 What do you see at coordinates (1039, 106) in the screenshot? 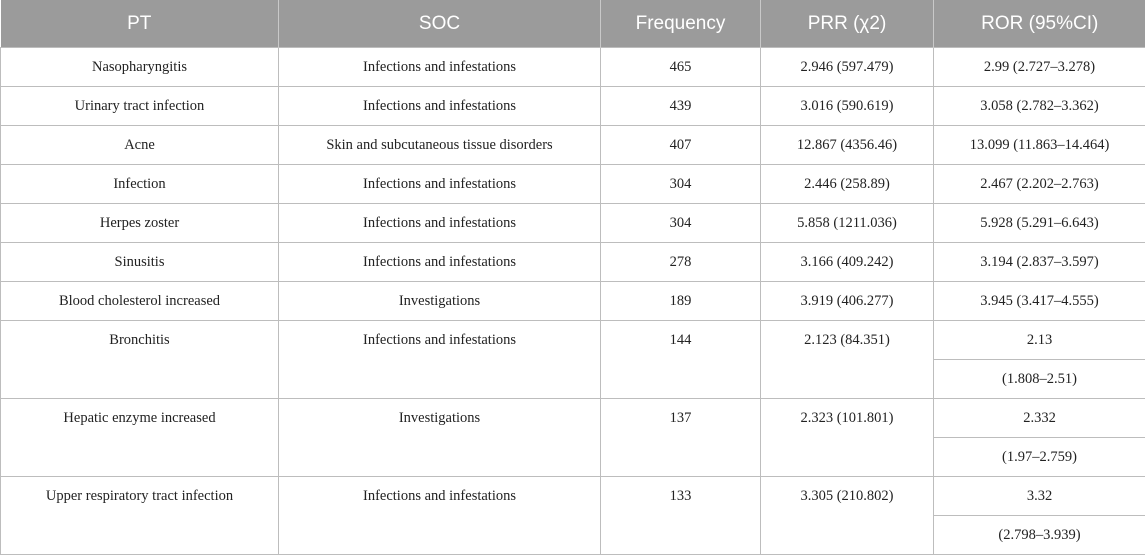
I see `ror-cell: 3.058 (2.782–3.362)` at bounding box center [1039, 106].